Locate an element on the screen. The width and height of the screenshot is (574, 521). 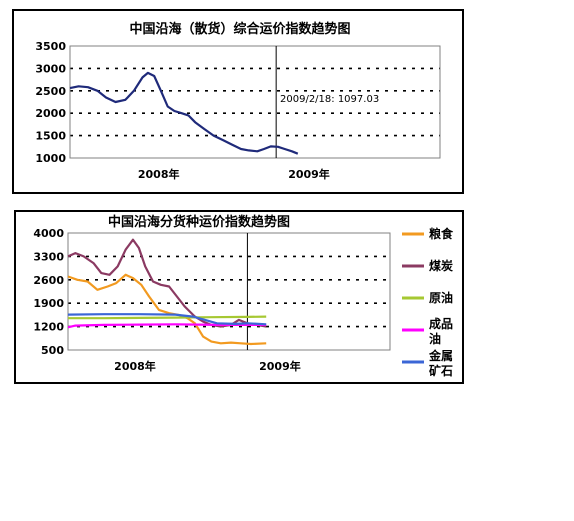
legend-label: 原油 is located at coordinates (441, 297).